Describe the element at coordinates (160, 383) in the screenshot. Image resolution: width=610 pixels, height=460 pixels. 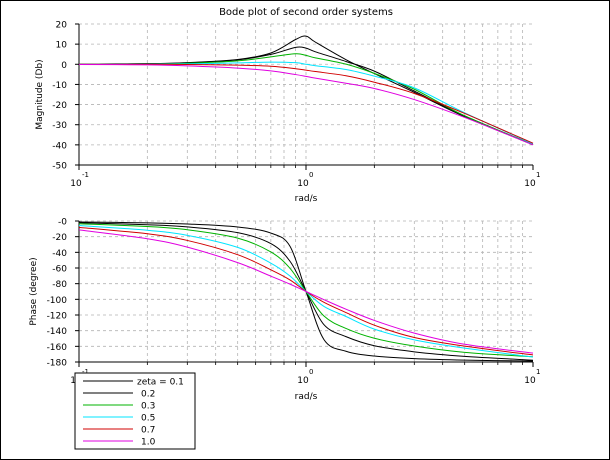
I see `legend-label: zeta = 0.1` at that location.